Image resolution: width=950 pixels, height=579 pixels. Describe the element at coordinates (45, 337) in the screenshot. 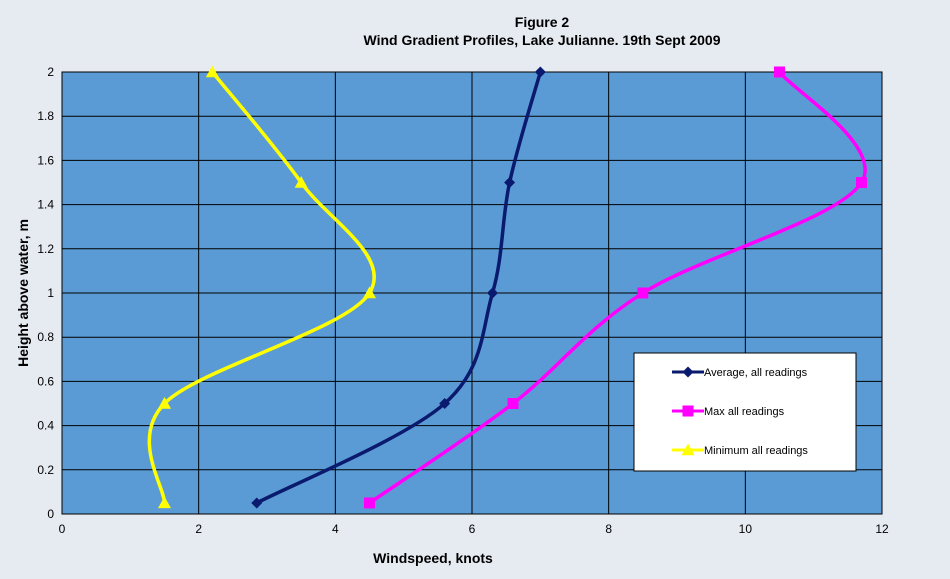

I see `y-tick-label: 0.8` at that location.